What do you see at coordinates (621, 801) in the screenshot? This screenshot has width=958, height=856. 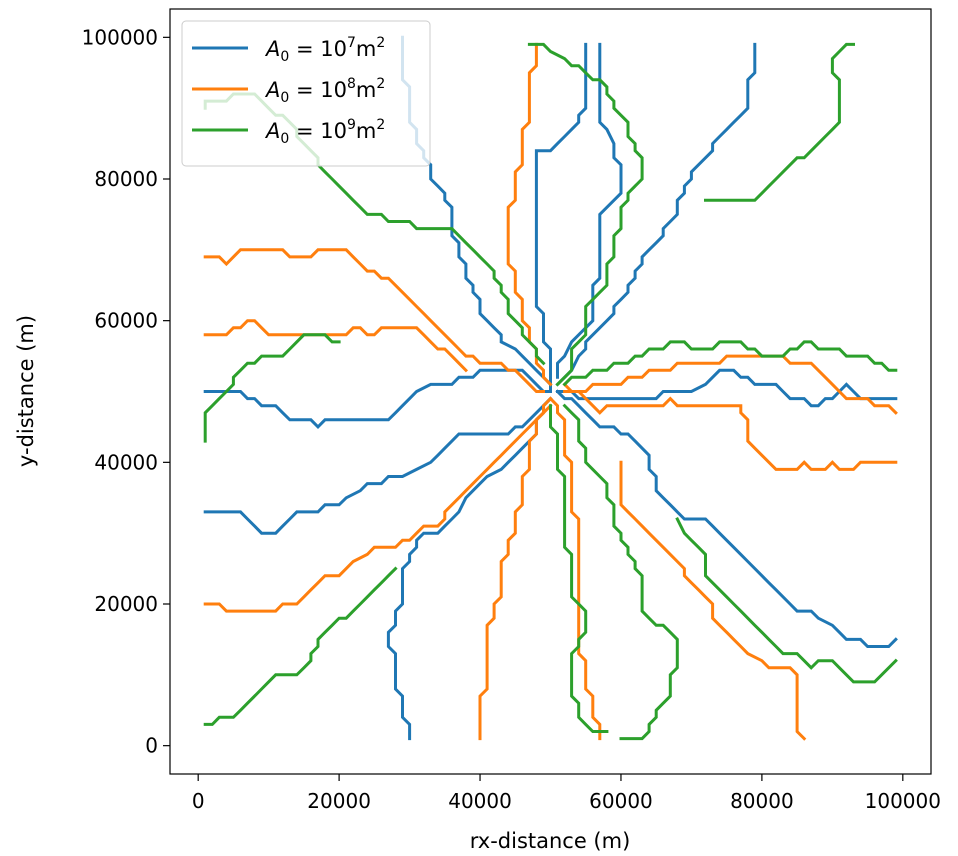 I see `x-tick-label: 60000` at bounding box center [621, 801].